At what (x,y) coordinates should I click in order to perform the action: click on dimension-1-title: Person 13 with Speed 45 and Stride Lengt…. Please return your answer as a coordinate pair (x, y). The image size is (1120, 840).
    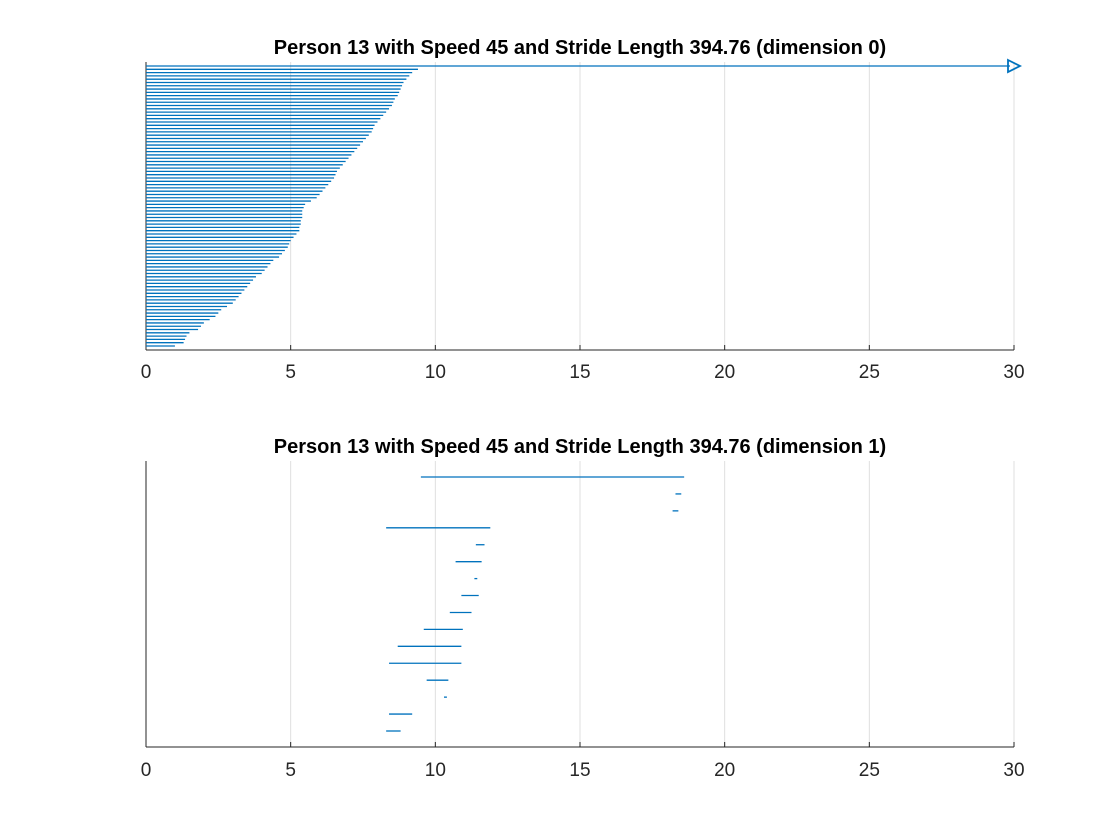
    Looking at the image, I should click on (580, 447).